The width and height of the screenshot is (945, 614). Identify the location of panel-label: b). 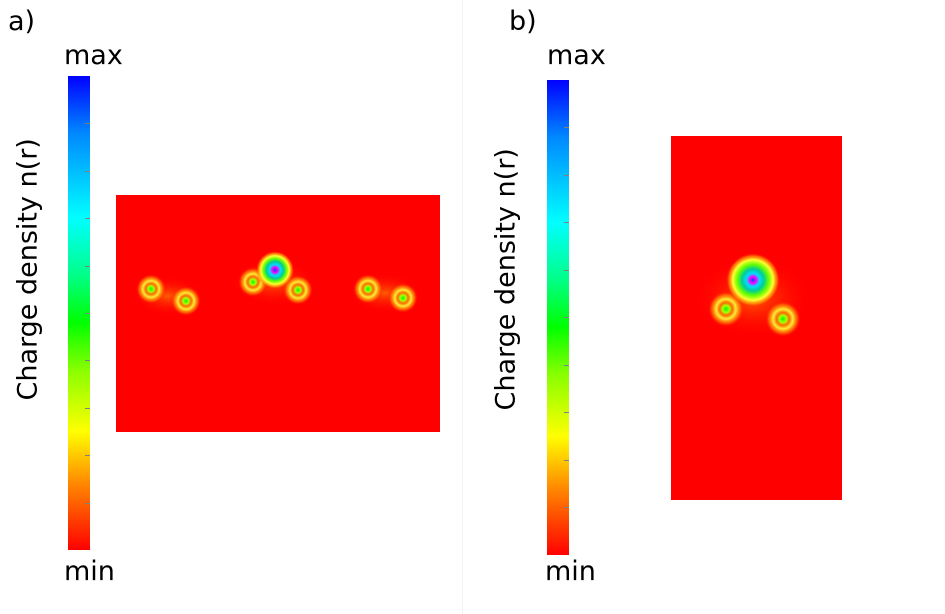
(523, 21).